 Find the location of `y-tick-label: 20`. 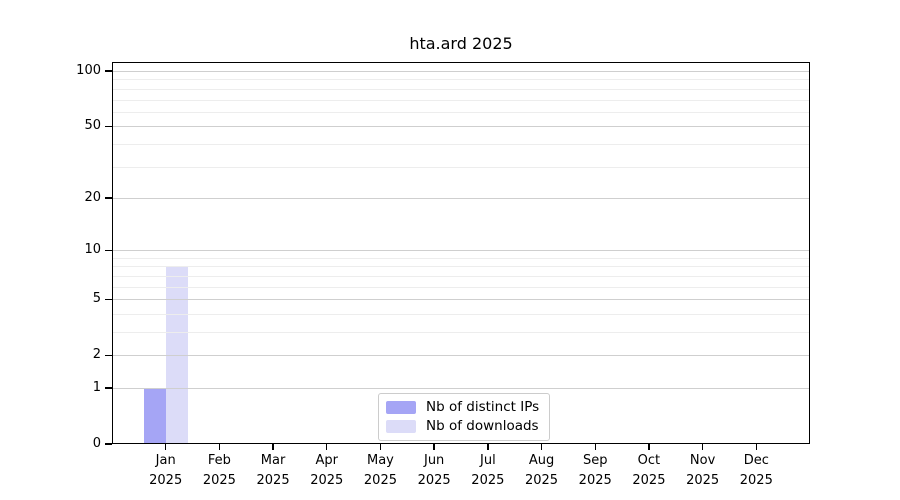

y-tick-label: 20 is located at coordinates (92, 197).